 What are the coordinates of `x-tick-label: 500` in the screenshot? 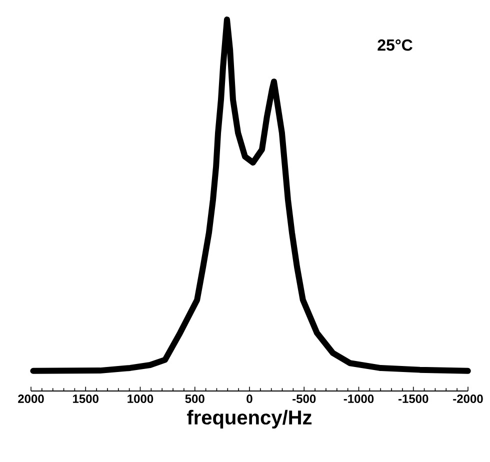 It's located at (194, 399).